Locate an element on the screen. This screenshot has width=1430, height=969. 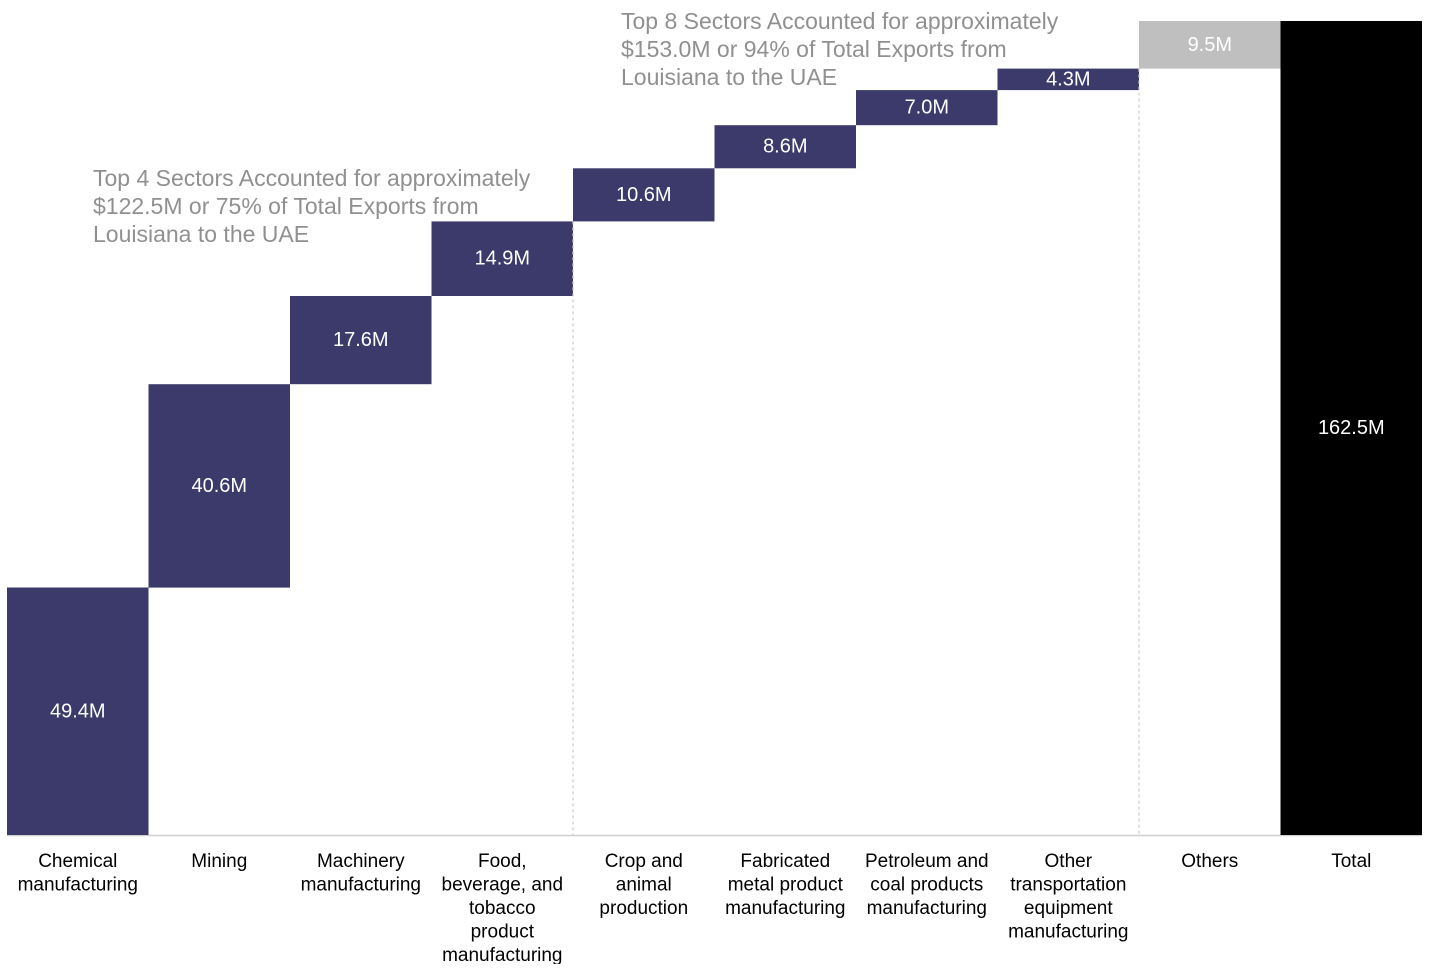
bar-value-label: 17.6M is located at coordinates (361, 340).